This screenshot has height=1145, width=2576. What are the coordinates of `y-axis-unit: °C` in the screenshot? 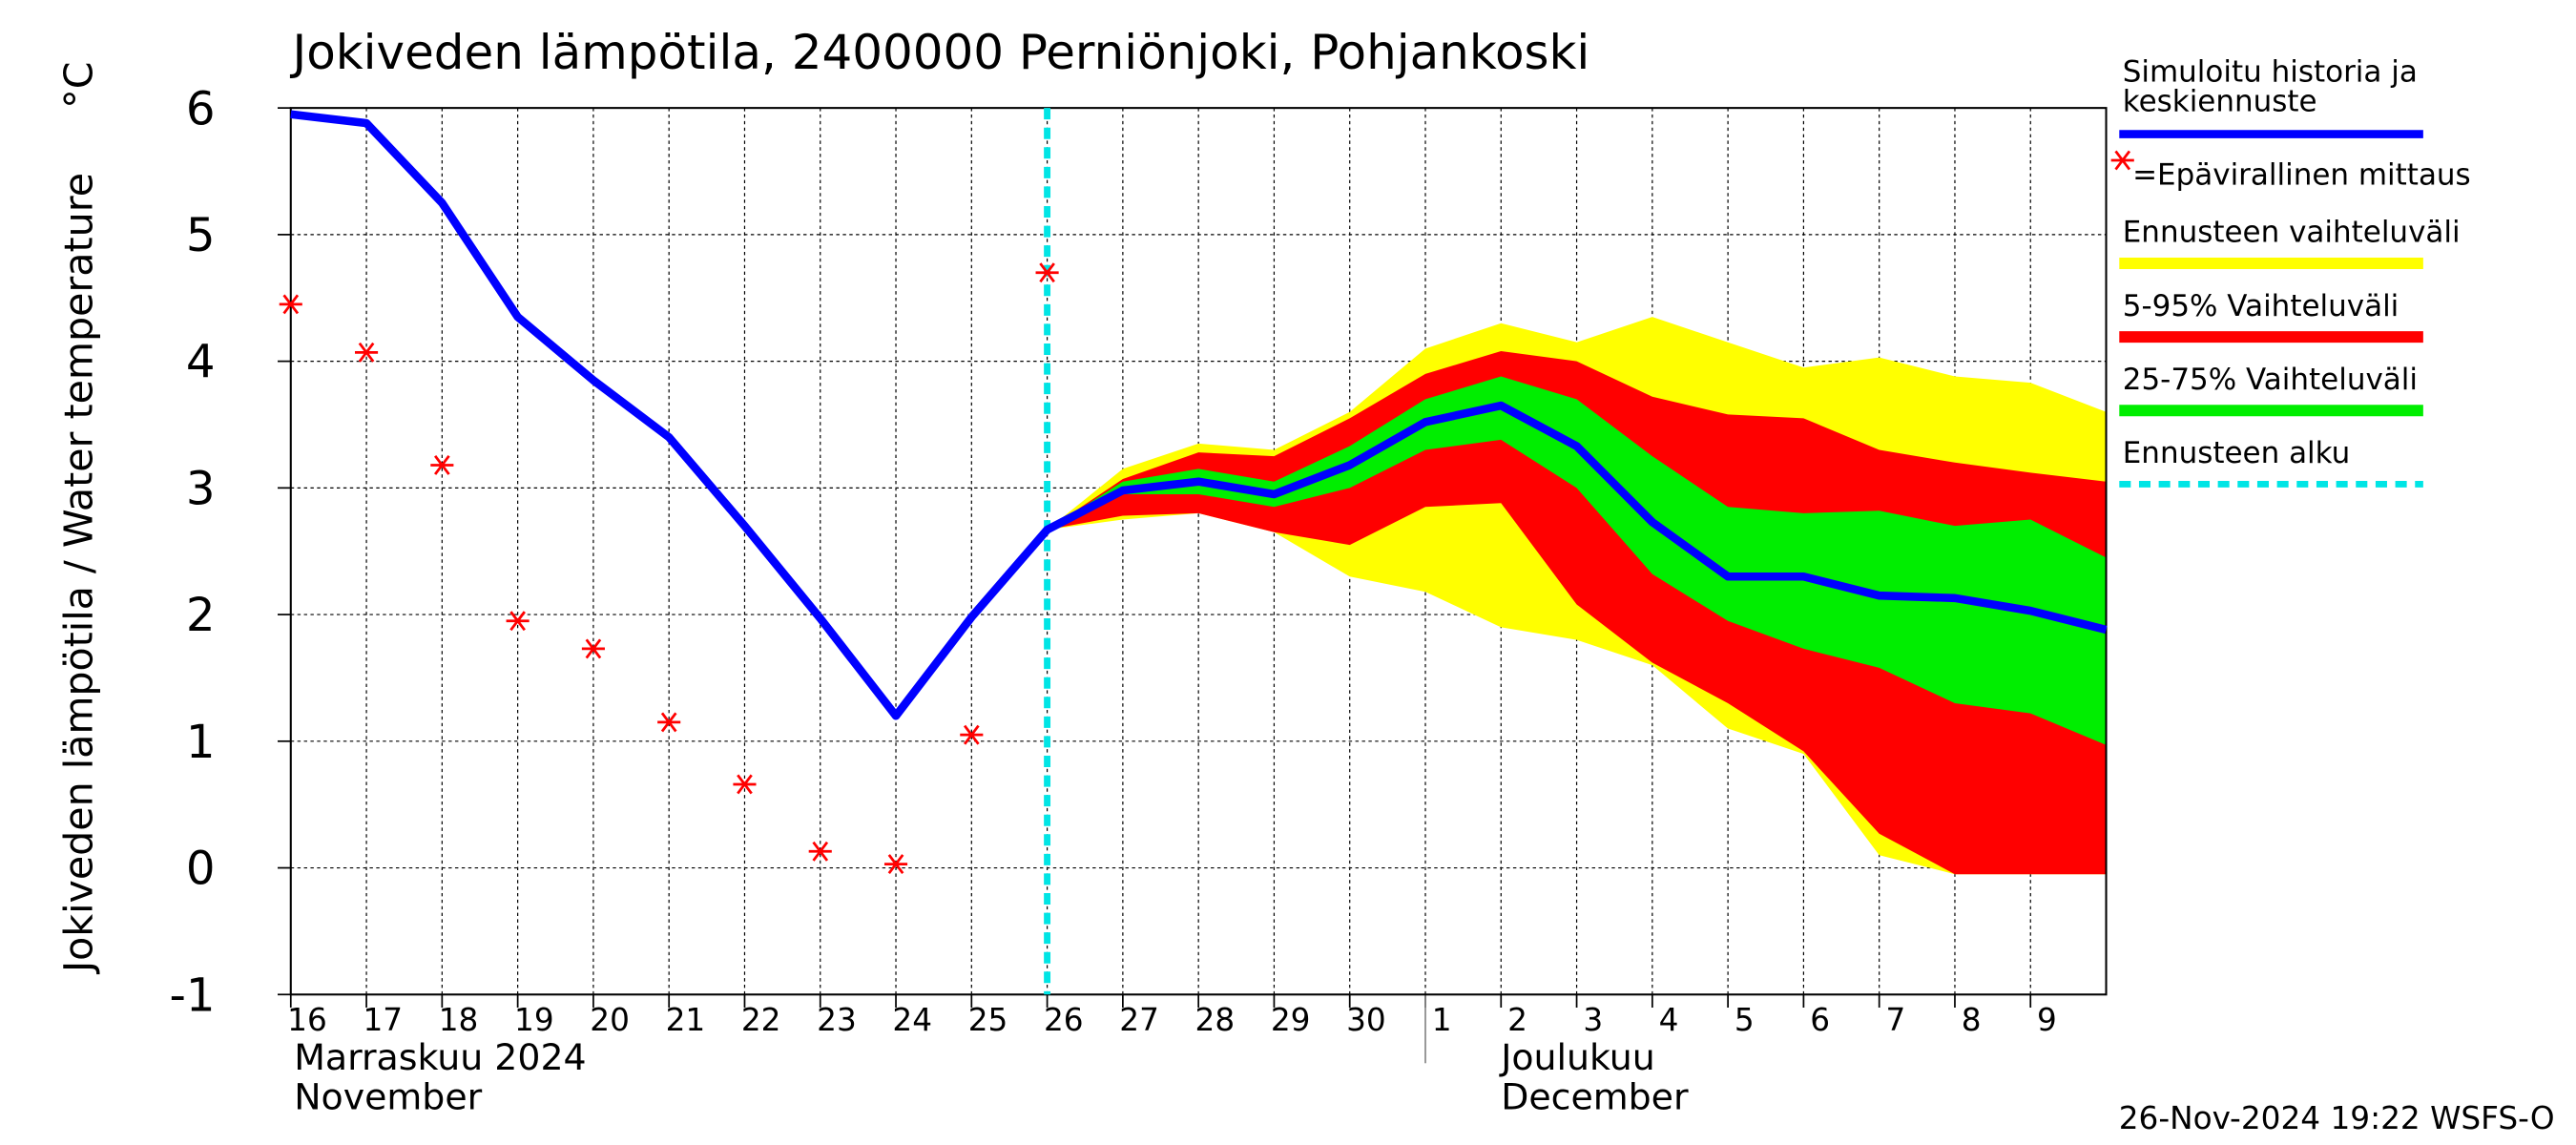 It's located at (78, 86).